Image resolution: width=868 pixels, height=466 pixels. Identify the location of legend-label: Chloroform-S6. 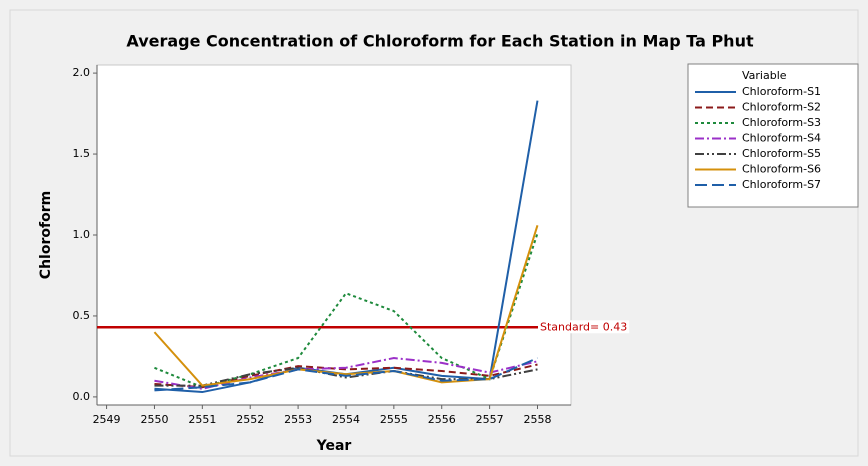
(781, 169).